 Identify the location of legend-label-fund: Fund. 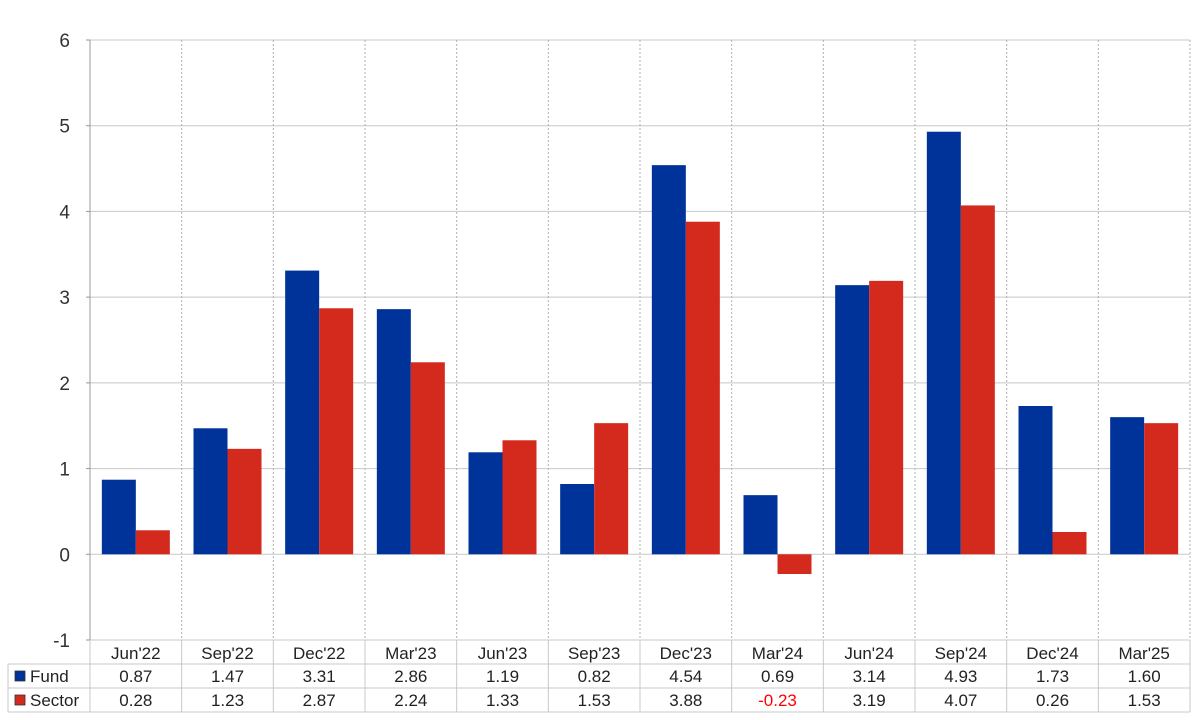
(49, 676).